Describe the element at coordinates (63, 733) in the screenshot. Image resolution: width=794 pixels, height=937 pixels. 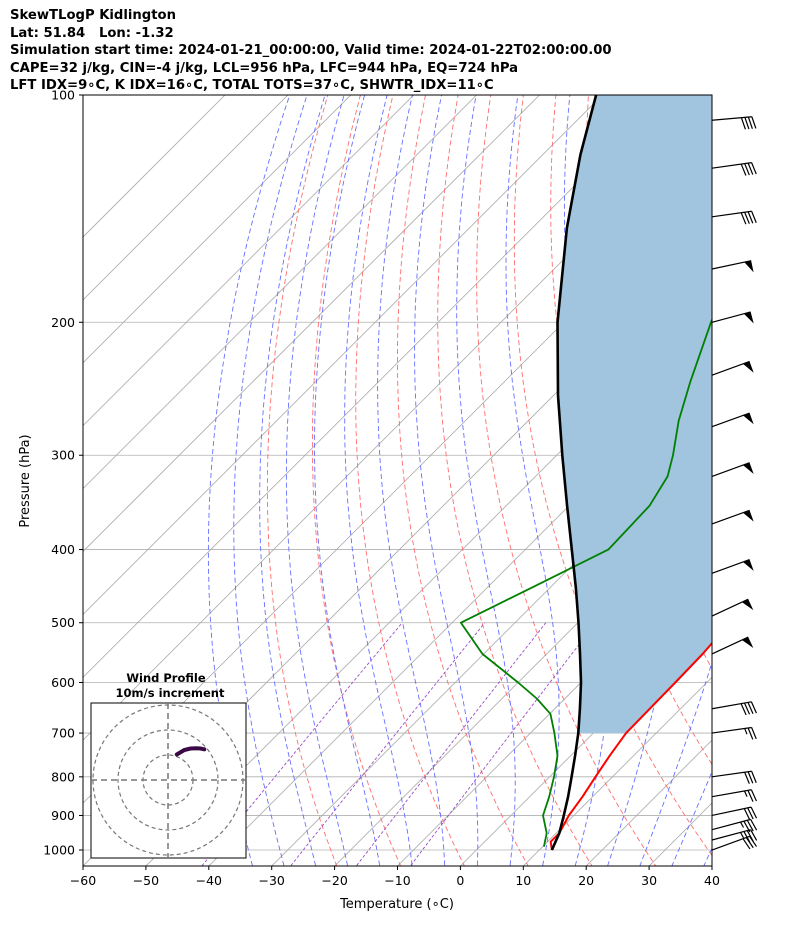
I see `y-tick-label: 700` at that location.